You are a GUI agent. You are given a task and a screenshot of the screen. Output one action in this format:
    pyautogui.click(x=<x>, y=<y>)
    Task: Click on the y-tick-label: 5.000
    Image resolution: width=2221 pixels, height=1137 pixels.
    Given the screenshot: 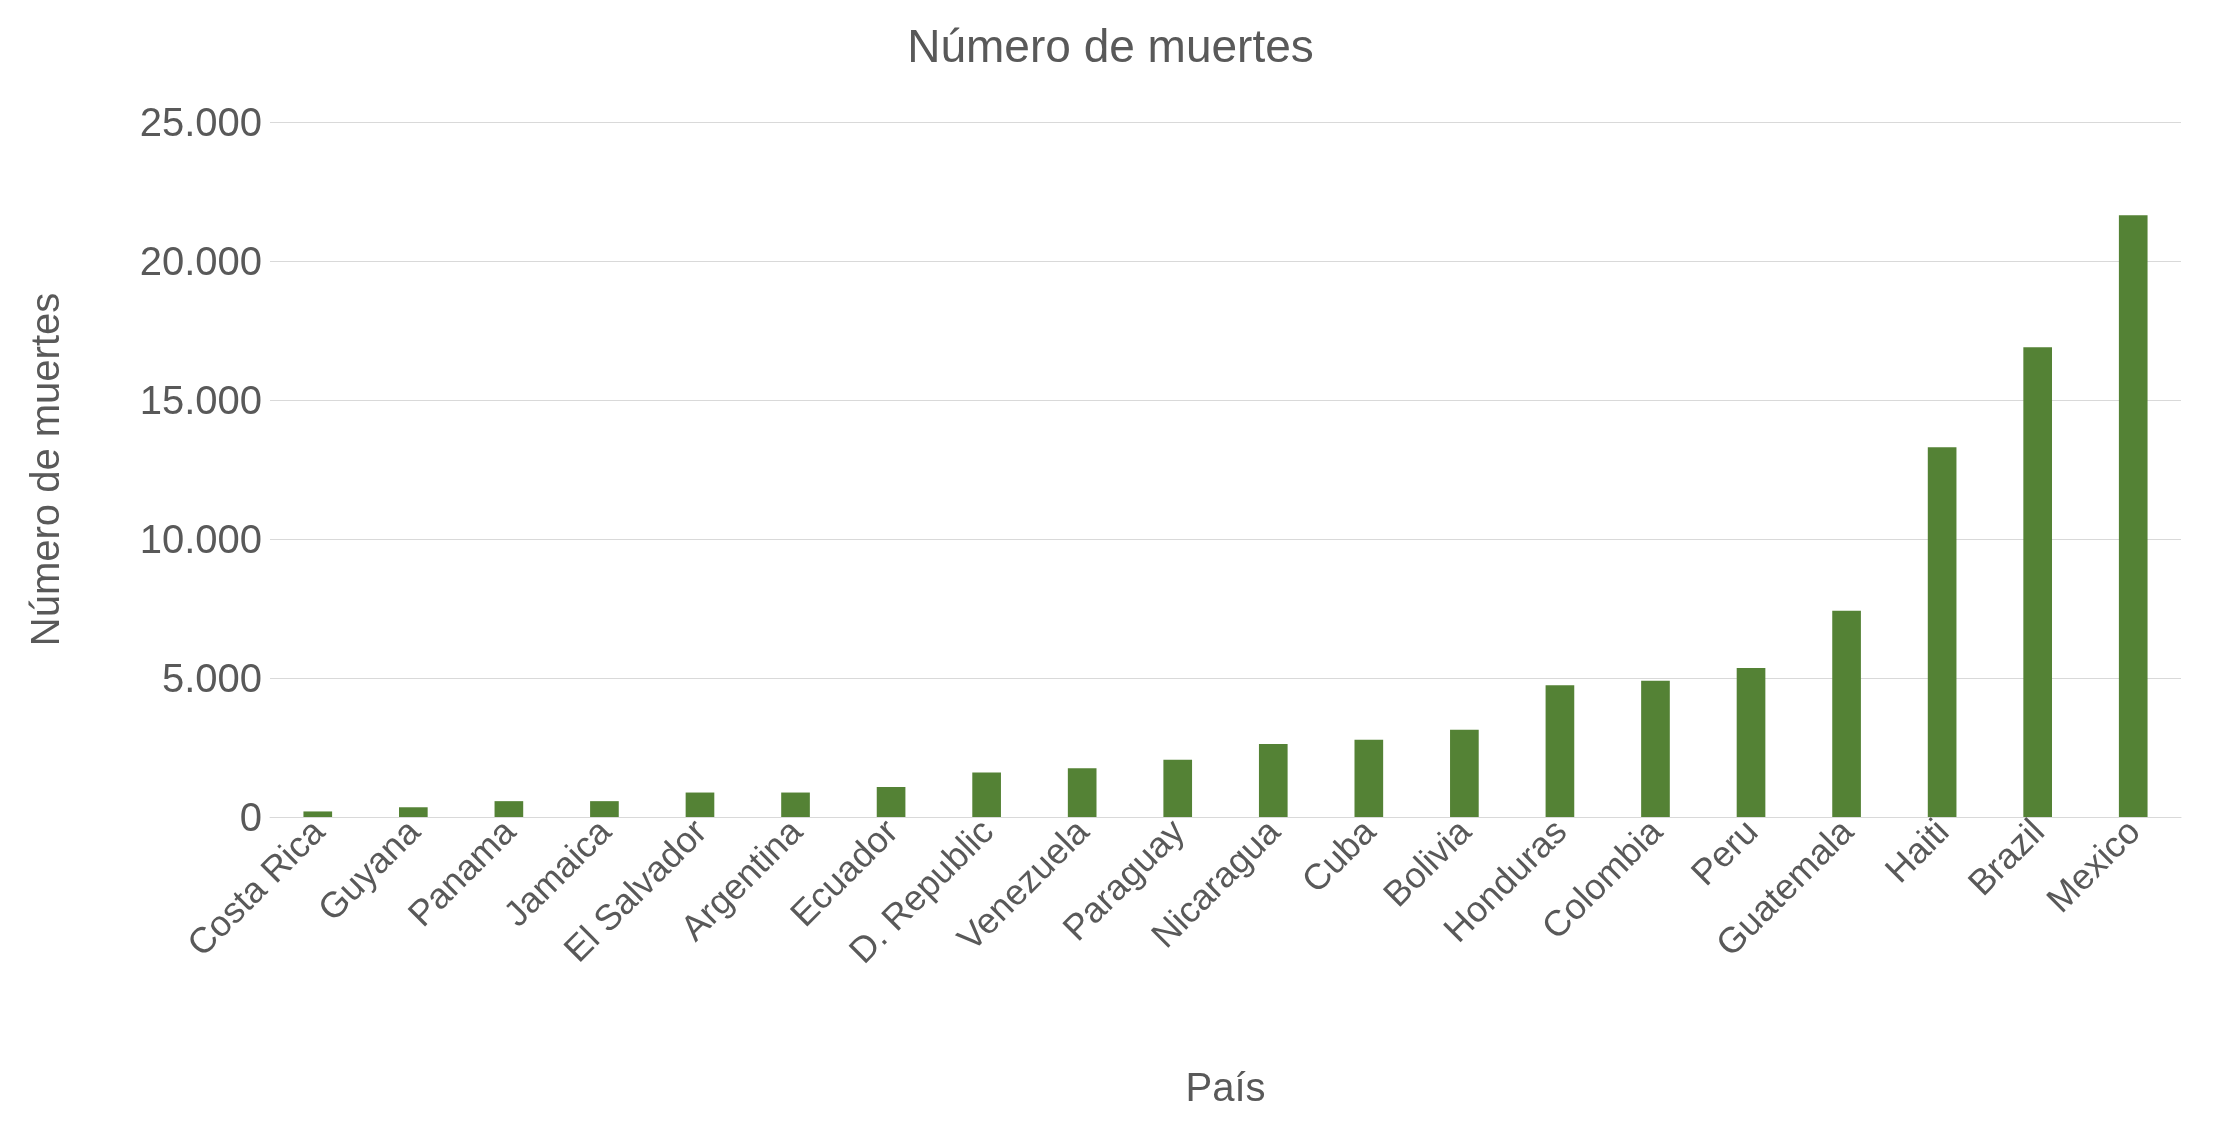 What is the action you would take?
    pyautogui.click(x=211, y=678)
    